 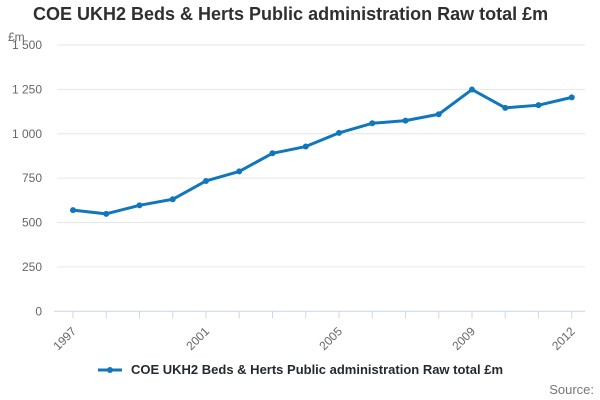 I want to click on y-axis-tick-label: 250, so click(x=32, y=267).